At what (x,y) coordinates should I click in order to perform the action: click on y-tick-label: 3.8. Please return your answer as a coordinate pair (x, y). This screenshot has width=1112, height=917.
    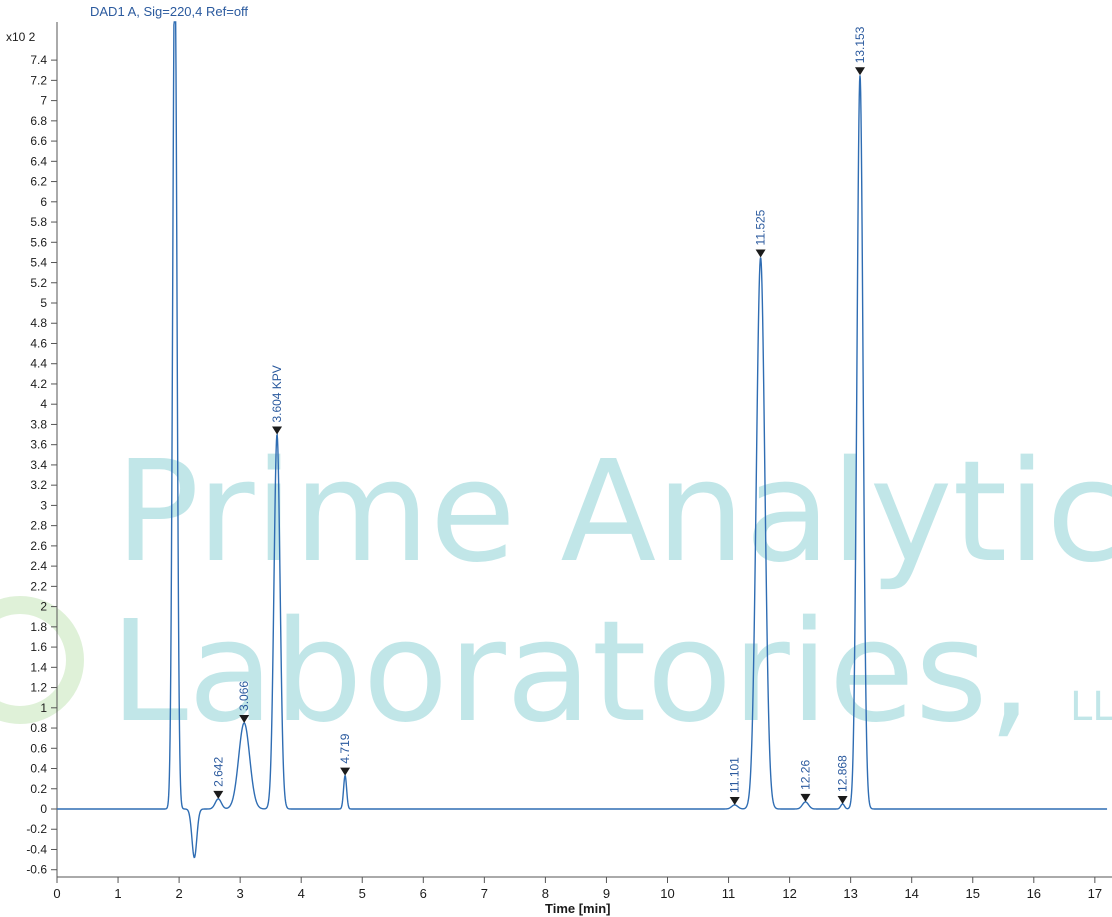
    Looking at the image, I should click on (38, 424).